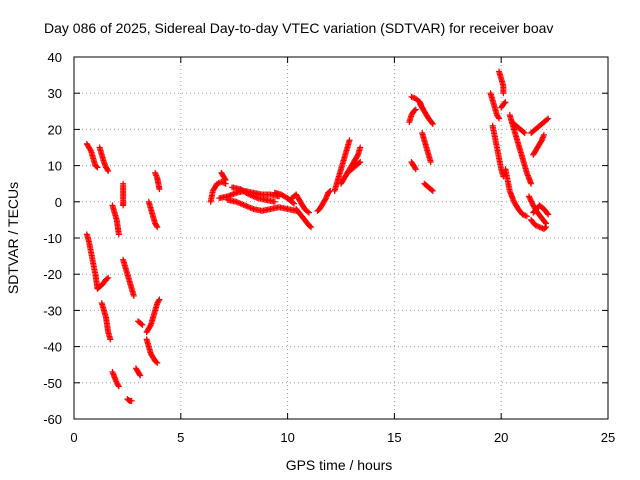 This screenshot has width=640, height=480. What do you see at coordinates (52, 419) in the screenshot?
I see `y-tick-label: -60` at bounding box center [52, 419].